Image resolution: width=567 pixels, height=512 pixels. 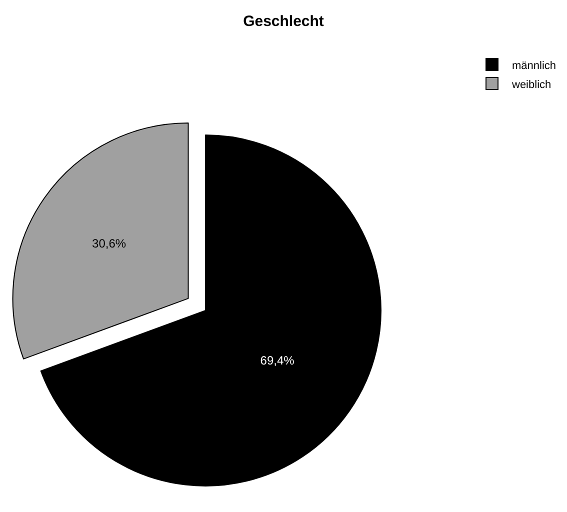 I want to click on data-label: 30,6%, so click(x=109, y=243).